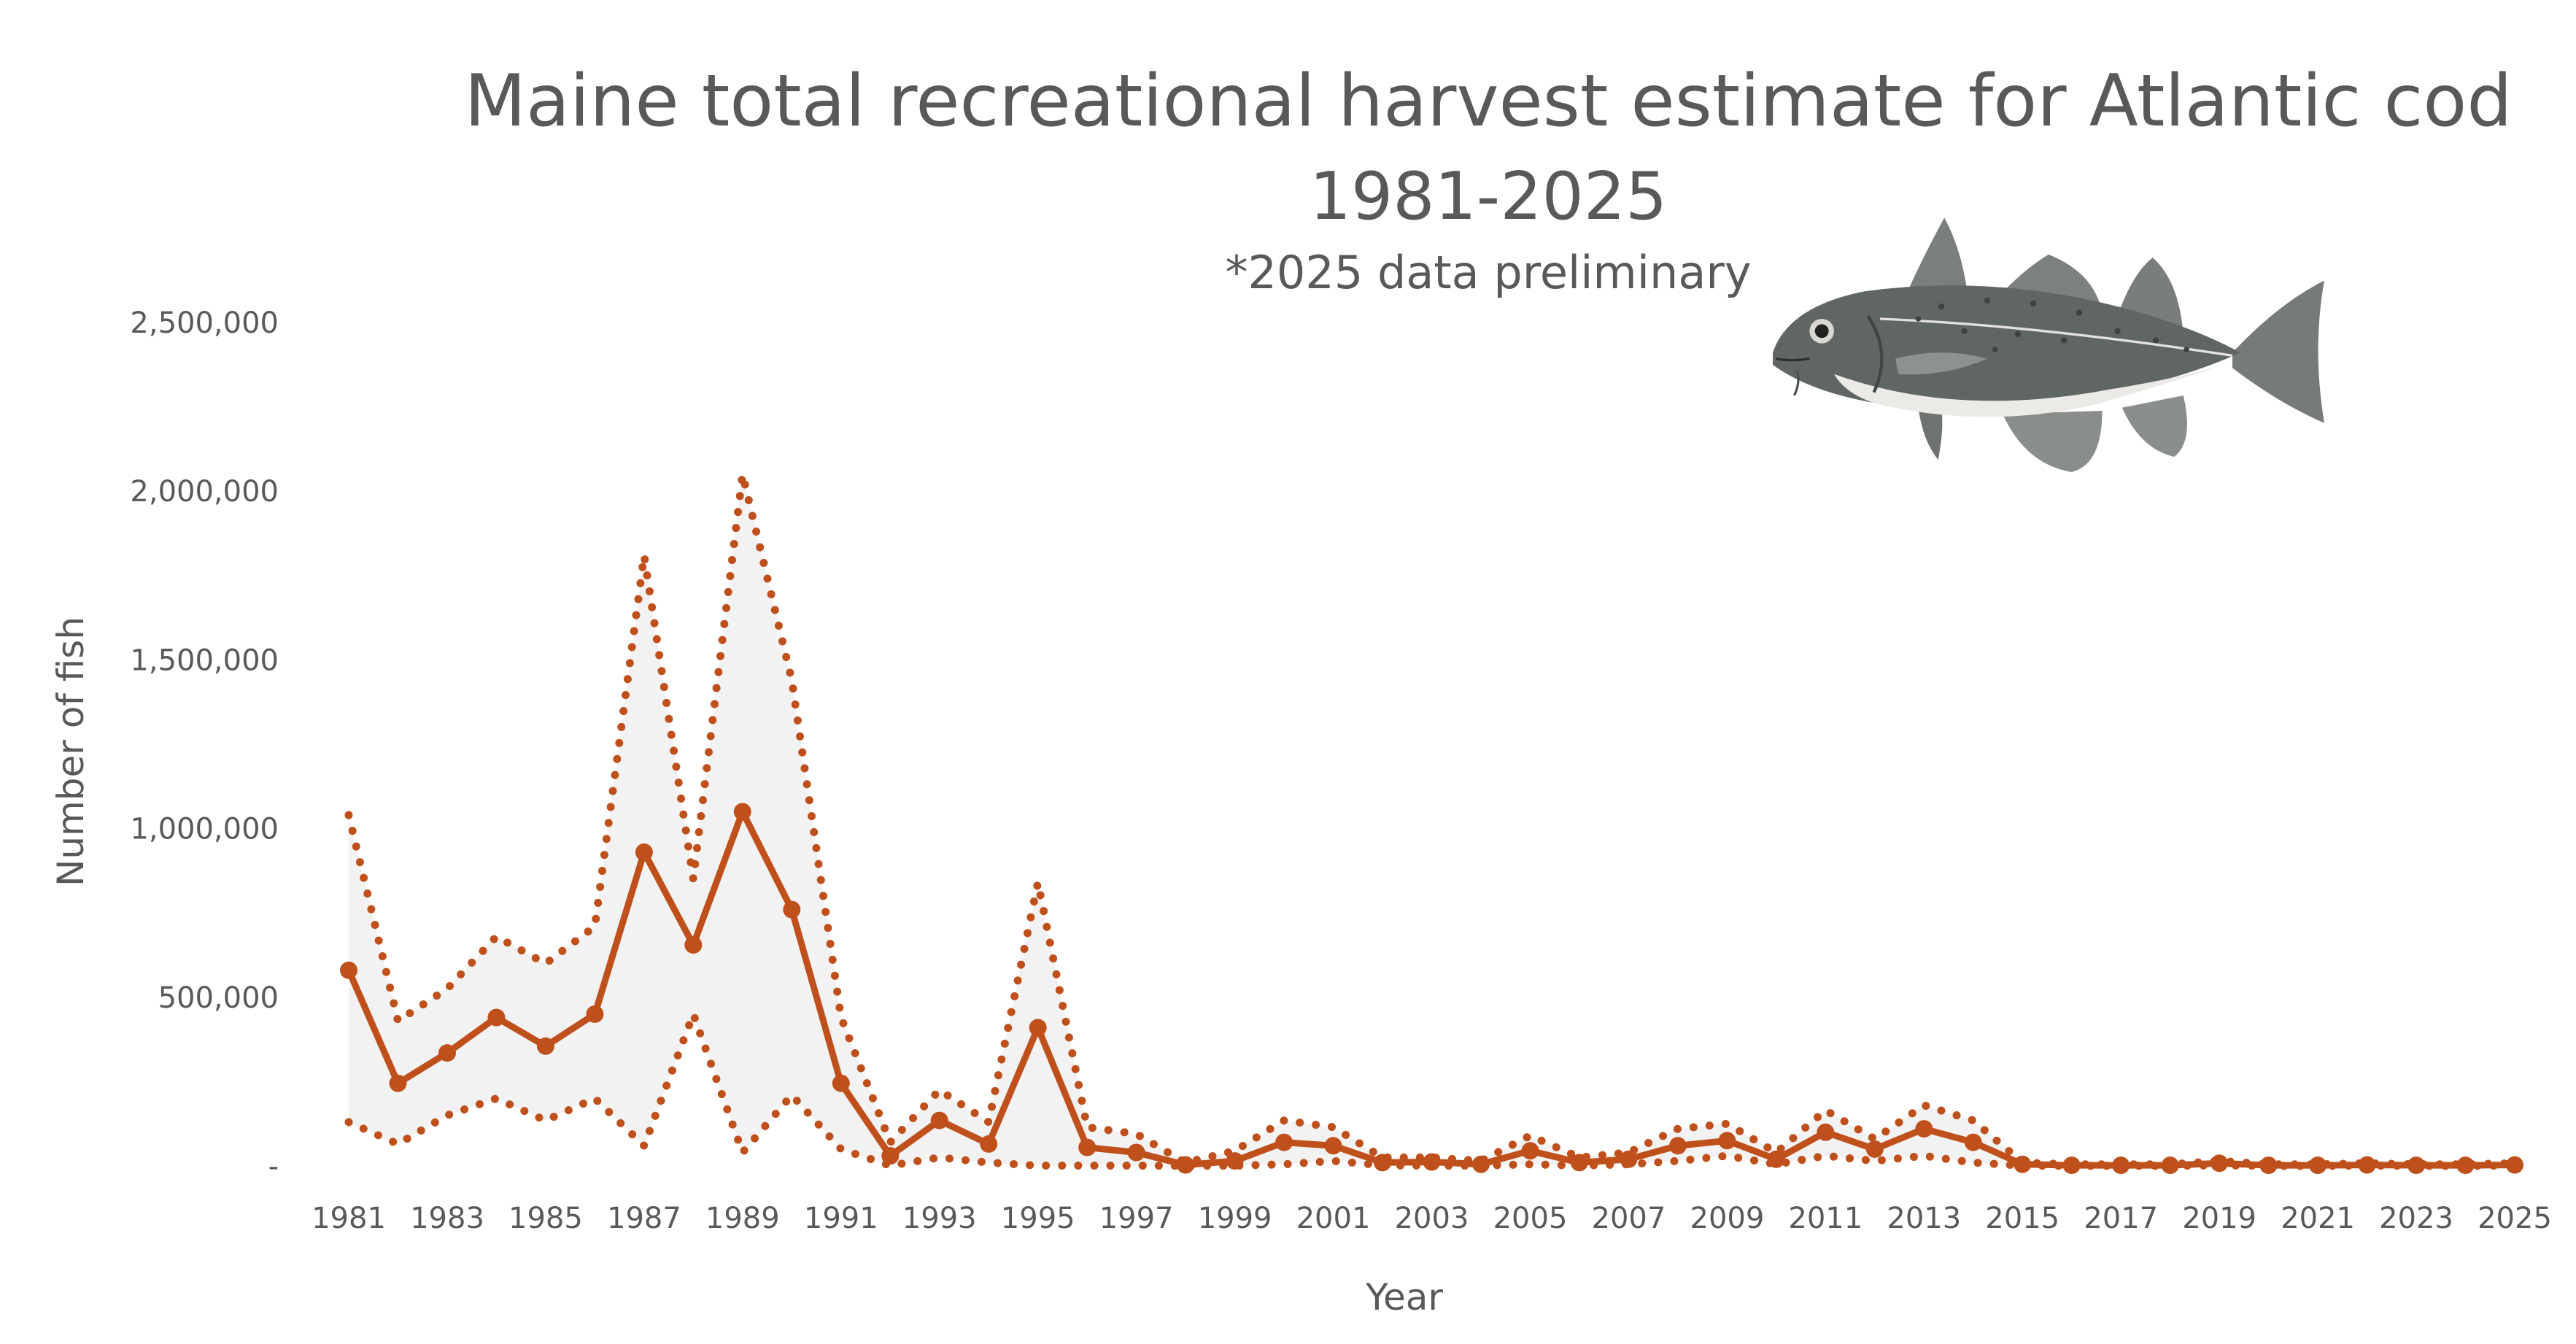 This screenshot has width=2576, height=1344. Describe the element at coordinates (2515, 1218) in the screenshot. I see `x-tick-label: 2025` at that location.